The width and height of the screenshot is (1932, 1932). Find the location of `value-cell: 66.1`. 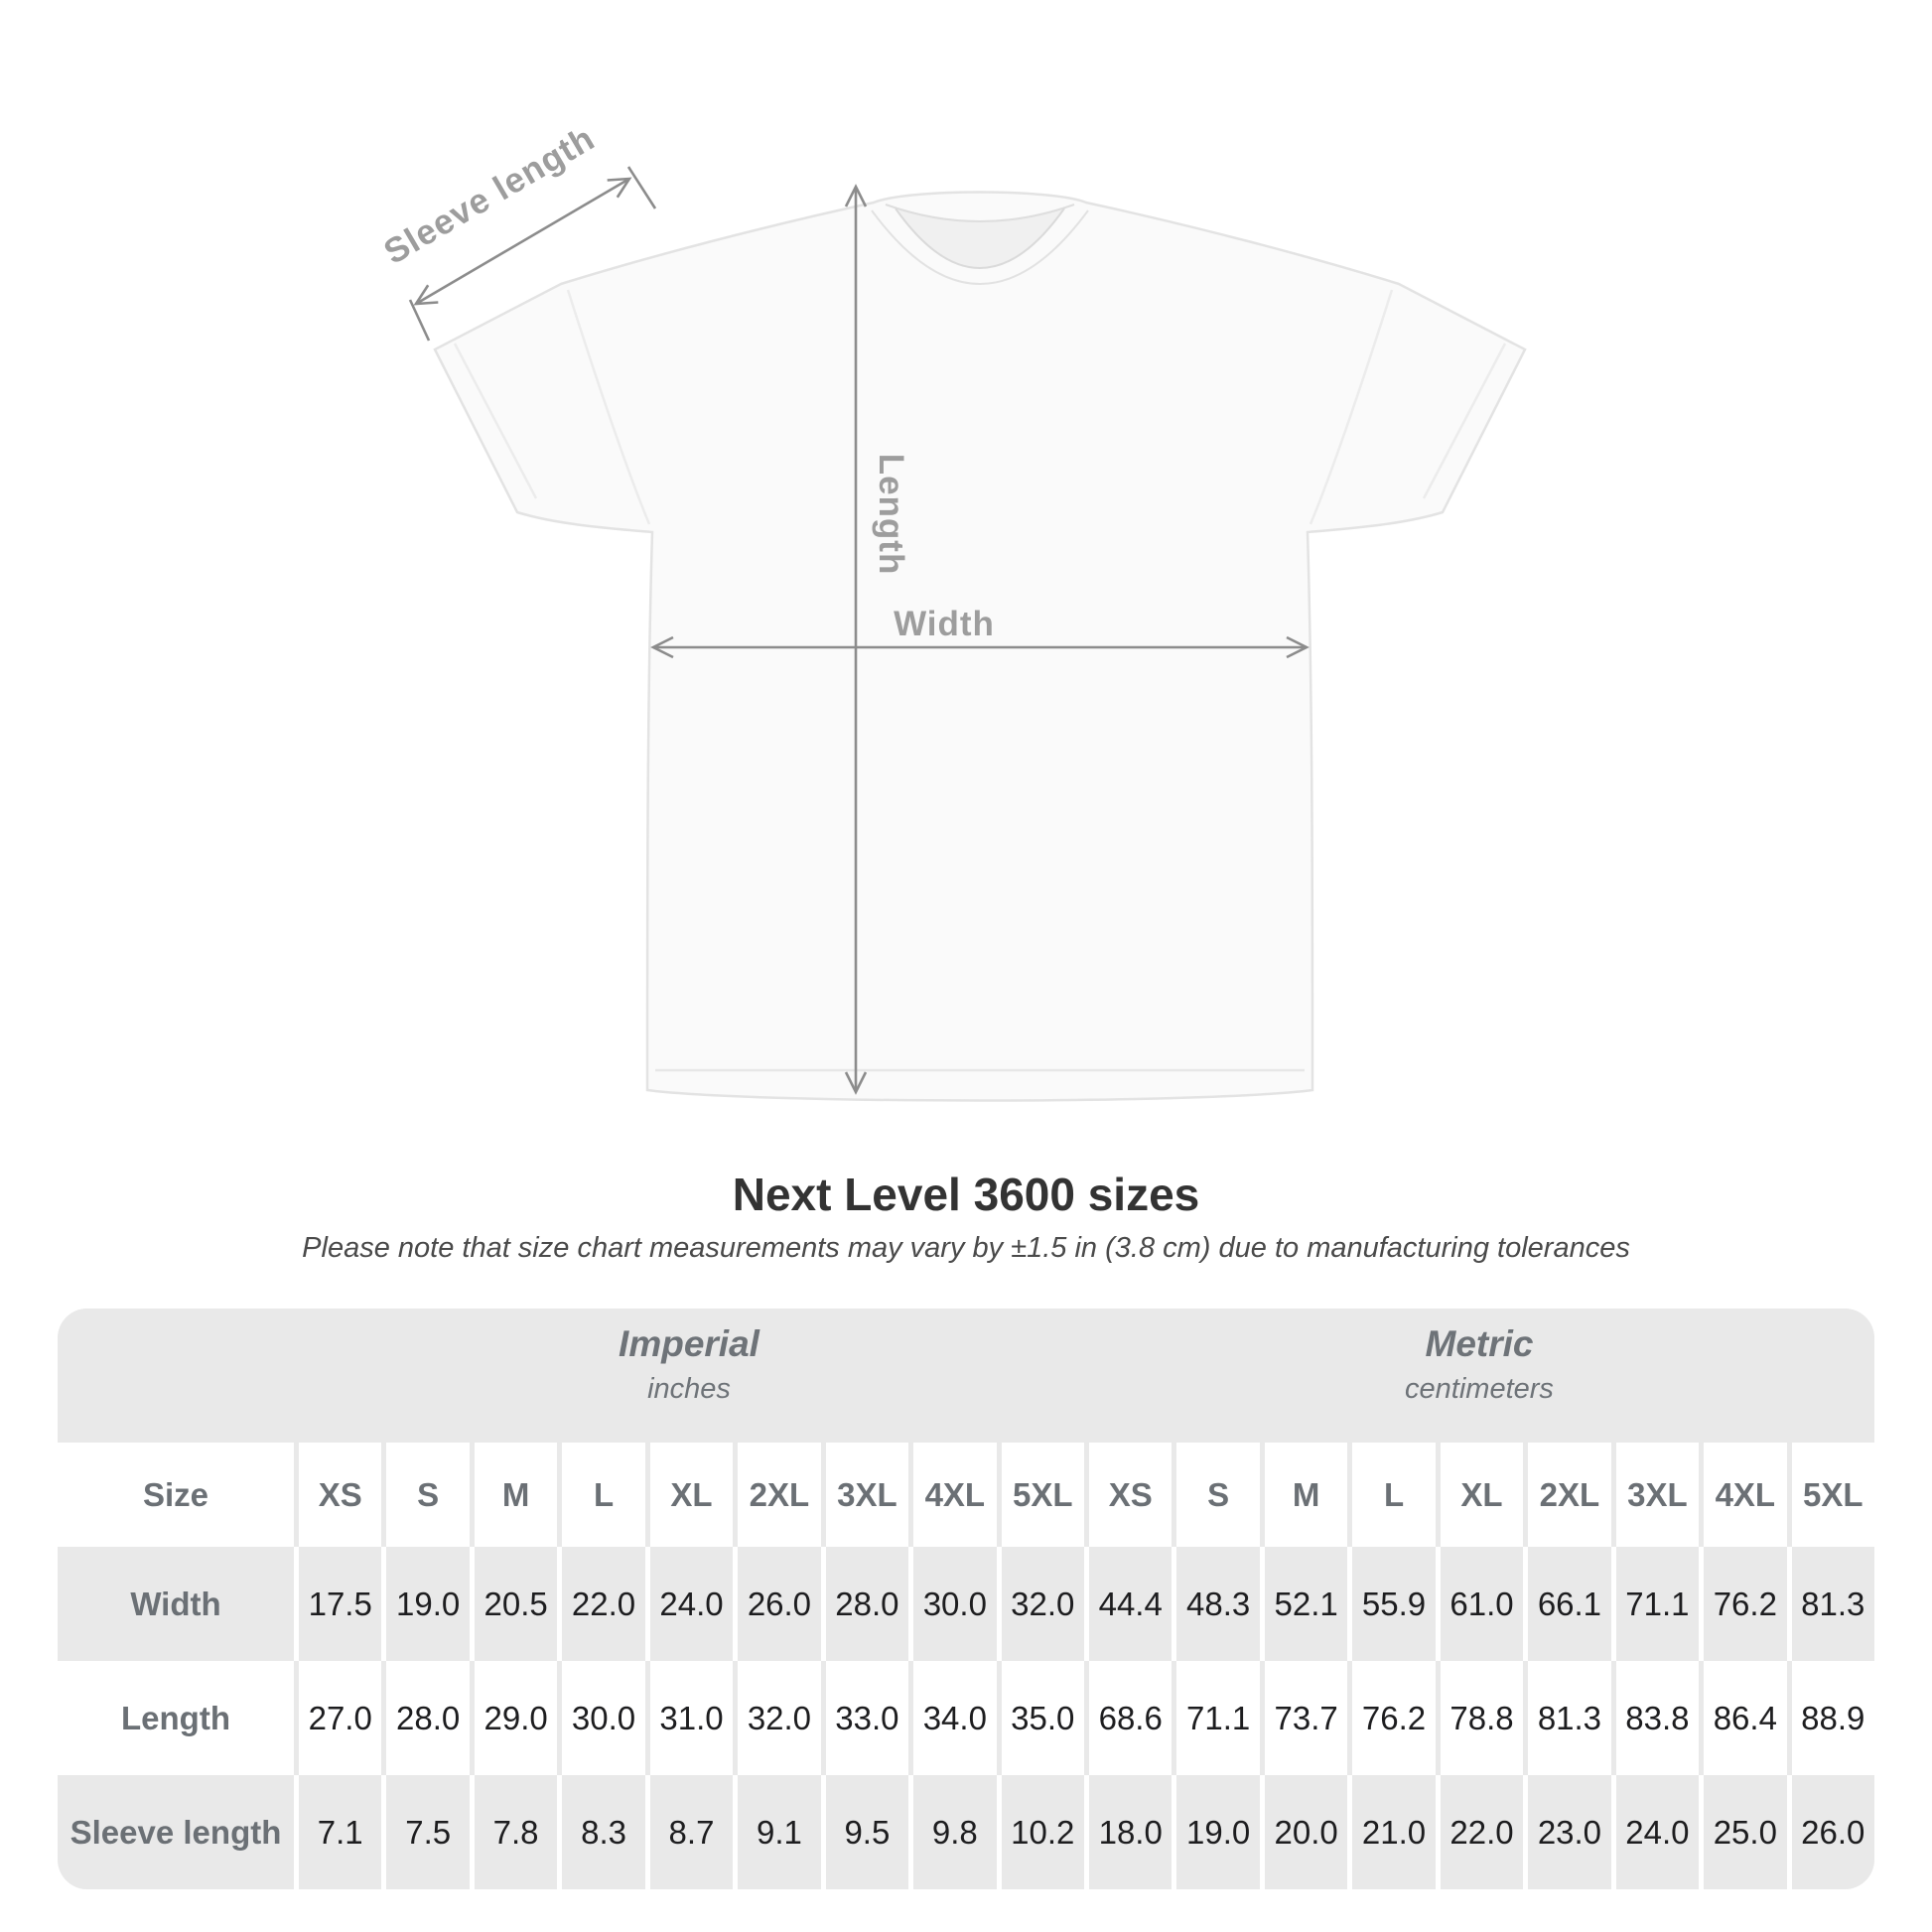

value-cell: 66.1 is located at coordinates (1570, 1604).